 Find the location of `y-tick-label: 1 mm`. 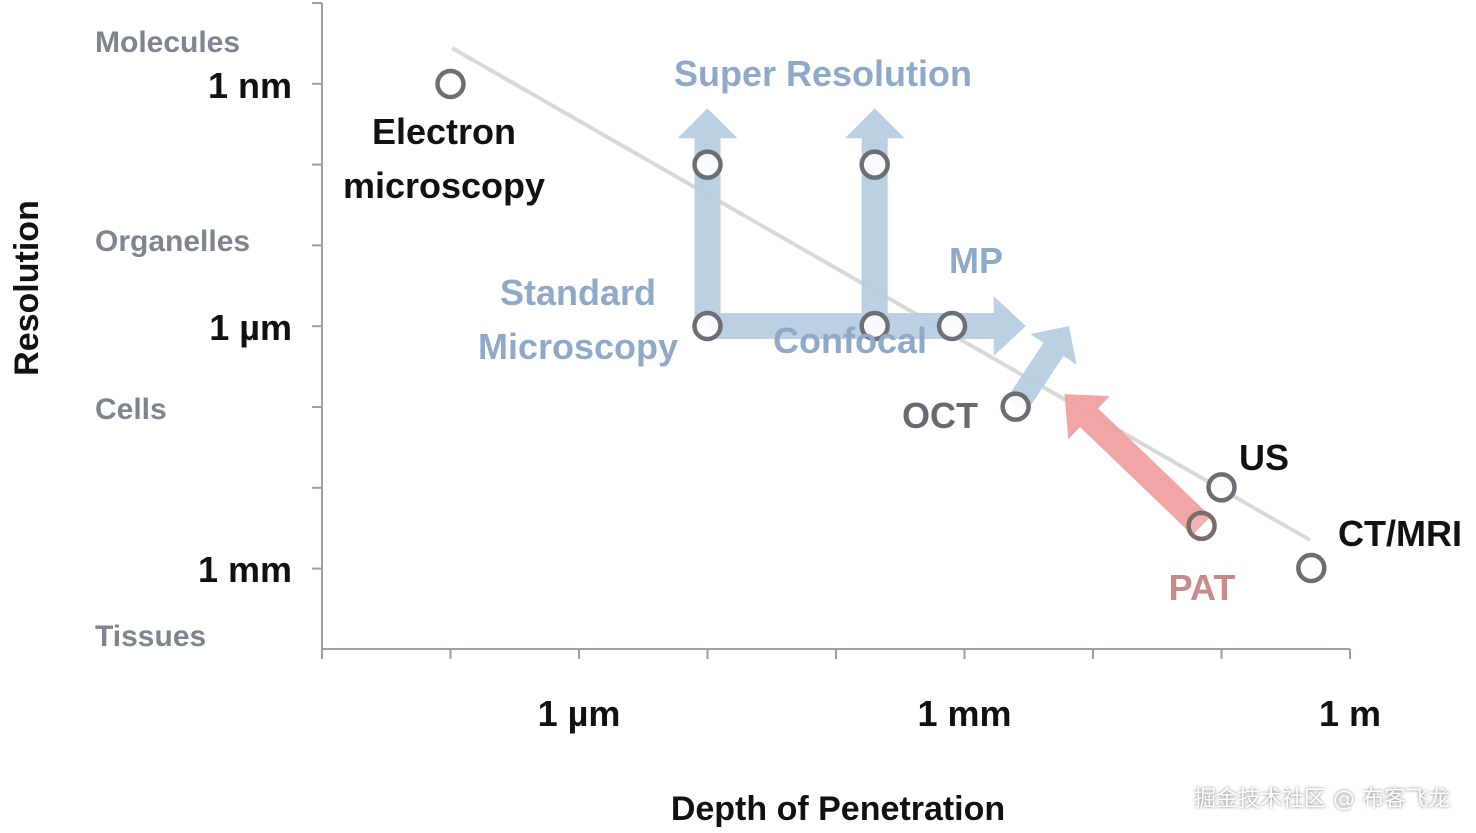

y-tick-label: 1 mm is located at coordinates (245, 569).